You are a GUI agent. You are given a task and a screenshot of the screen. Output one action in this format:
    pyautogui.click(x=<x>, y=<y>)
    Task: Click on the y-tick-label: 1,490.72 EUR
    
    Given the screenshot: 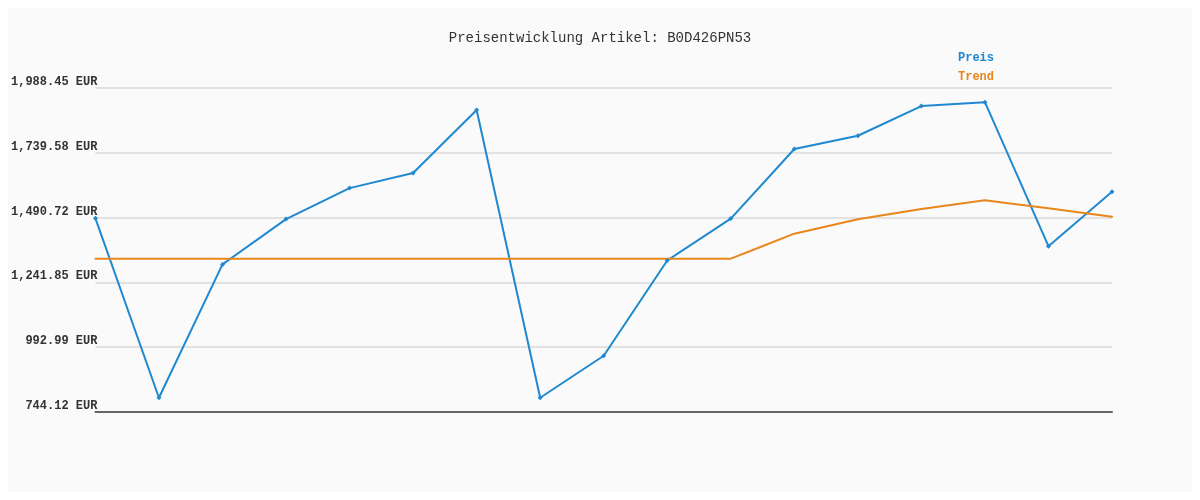 What is the action you would take?
    pyautogui.click(x=54, y=211)
    